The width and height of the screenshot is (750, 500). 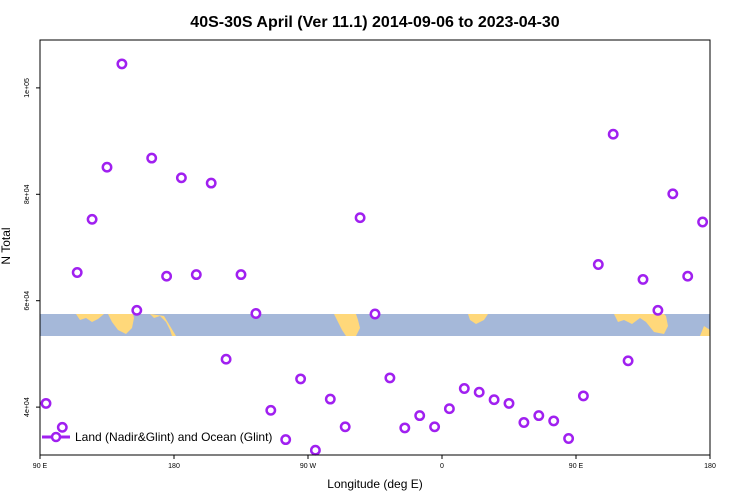 What do you see at coordinates (374, 484) in the screenshot?
I see `x-axis-label: Longitude (deg E)` at bounding box center [374, 484].